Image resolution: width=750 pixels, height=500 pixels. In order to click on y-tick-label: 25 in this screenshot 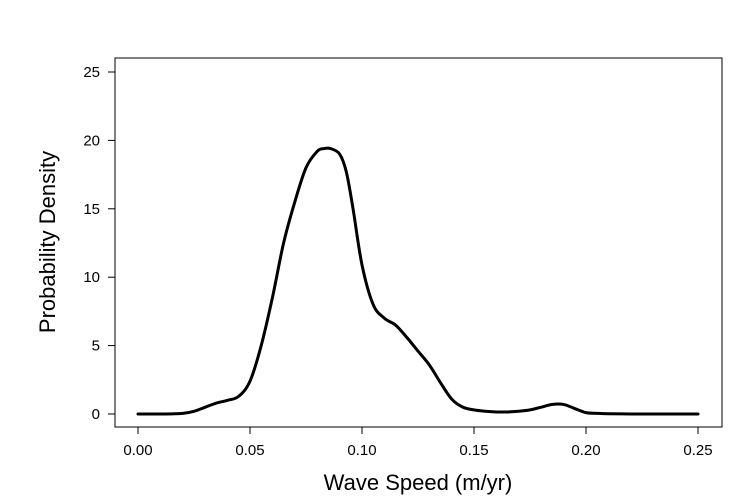, I will do `click(91, 72)`.